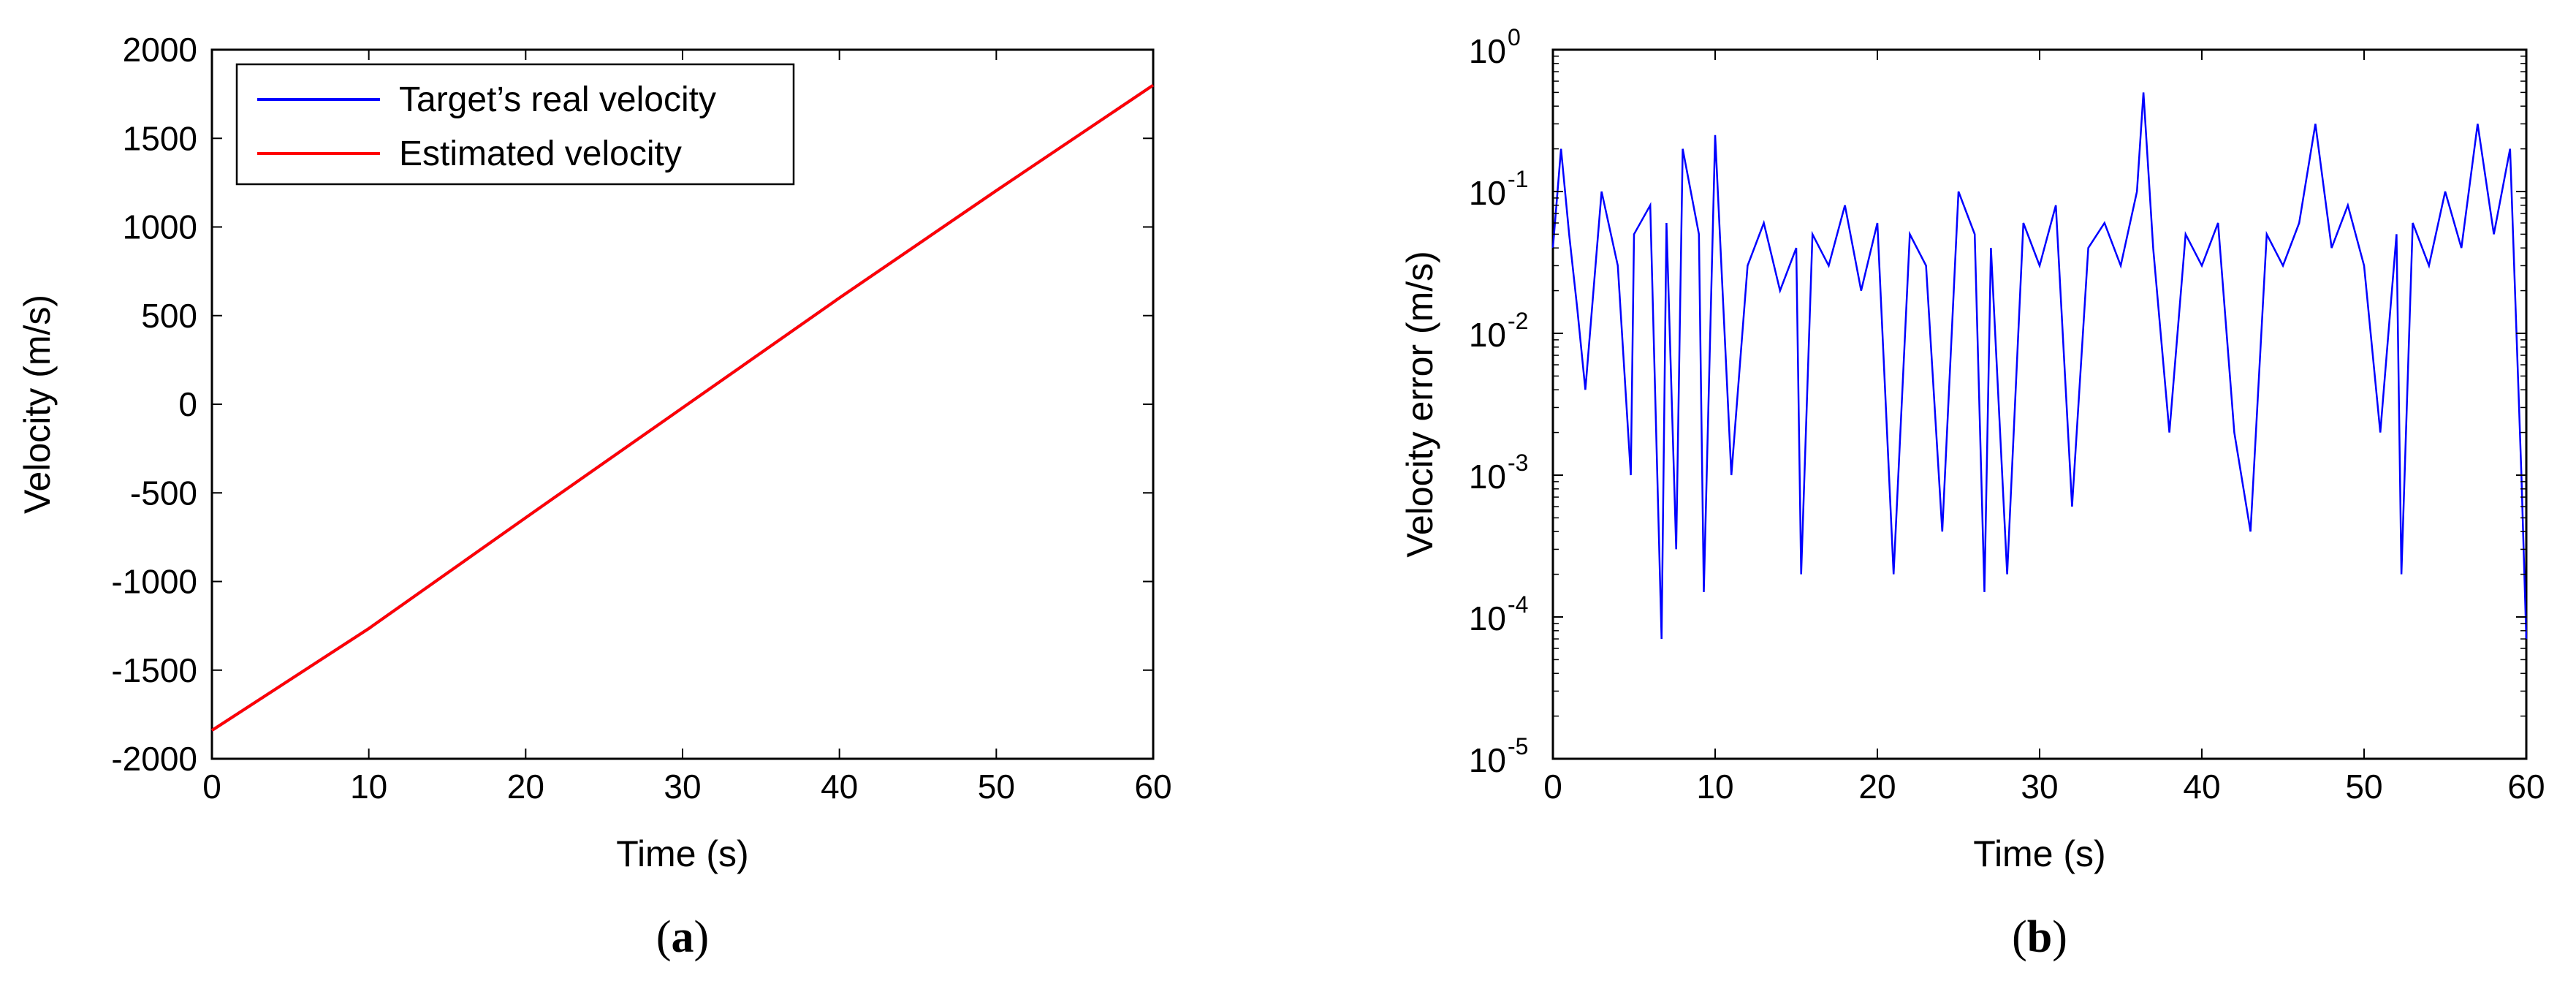 The height and width of the screenshot is (981, 2576). What do you see at coordinates (163, 493) in the screenshot?
I see `y-tick-label-a: -500` at bounding box center [163, 493].